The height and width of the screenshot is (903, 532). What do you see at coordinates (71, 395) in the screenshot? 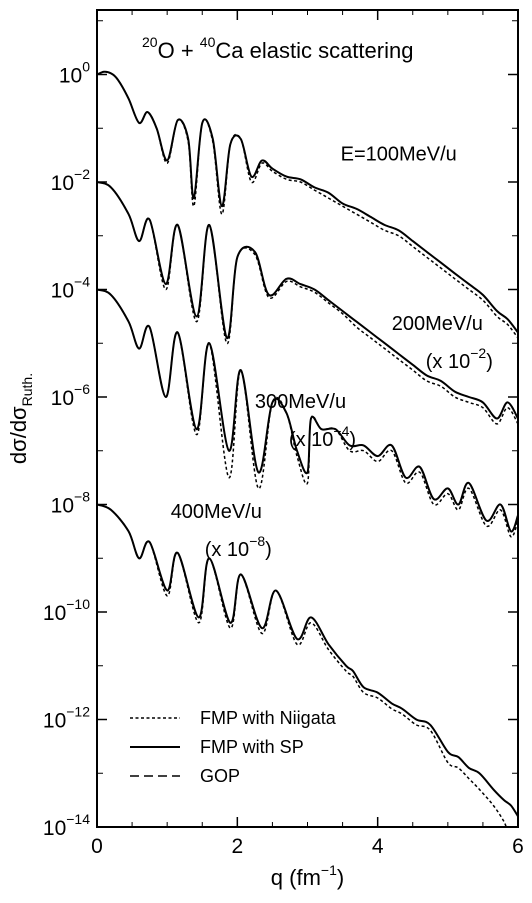
I see `y-tick-label: 10⁻⁶` at bounding box center [71, 395].